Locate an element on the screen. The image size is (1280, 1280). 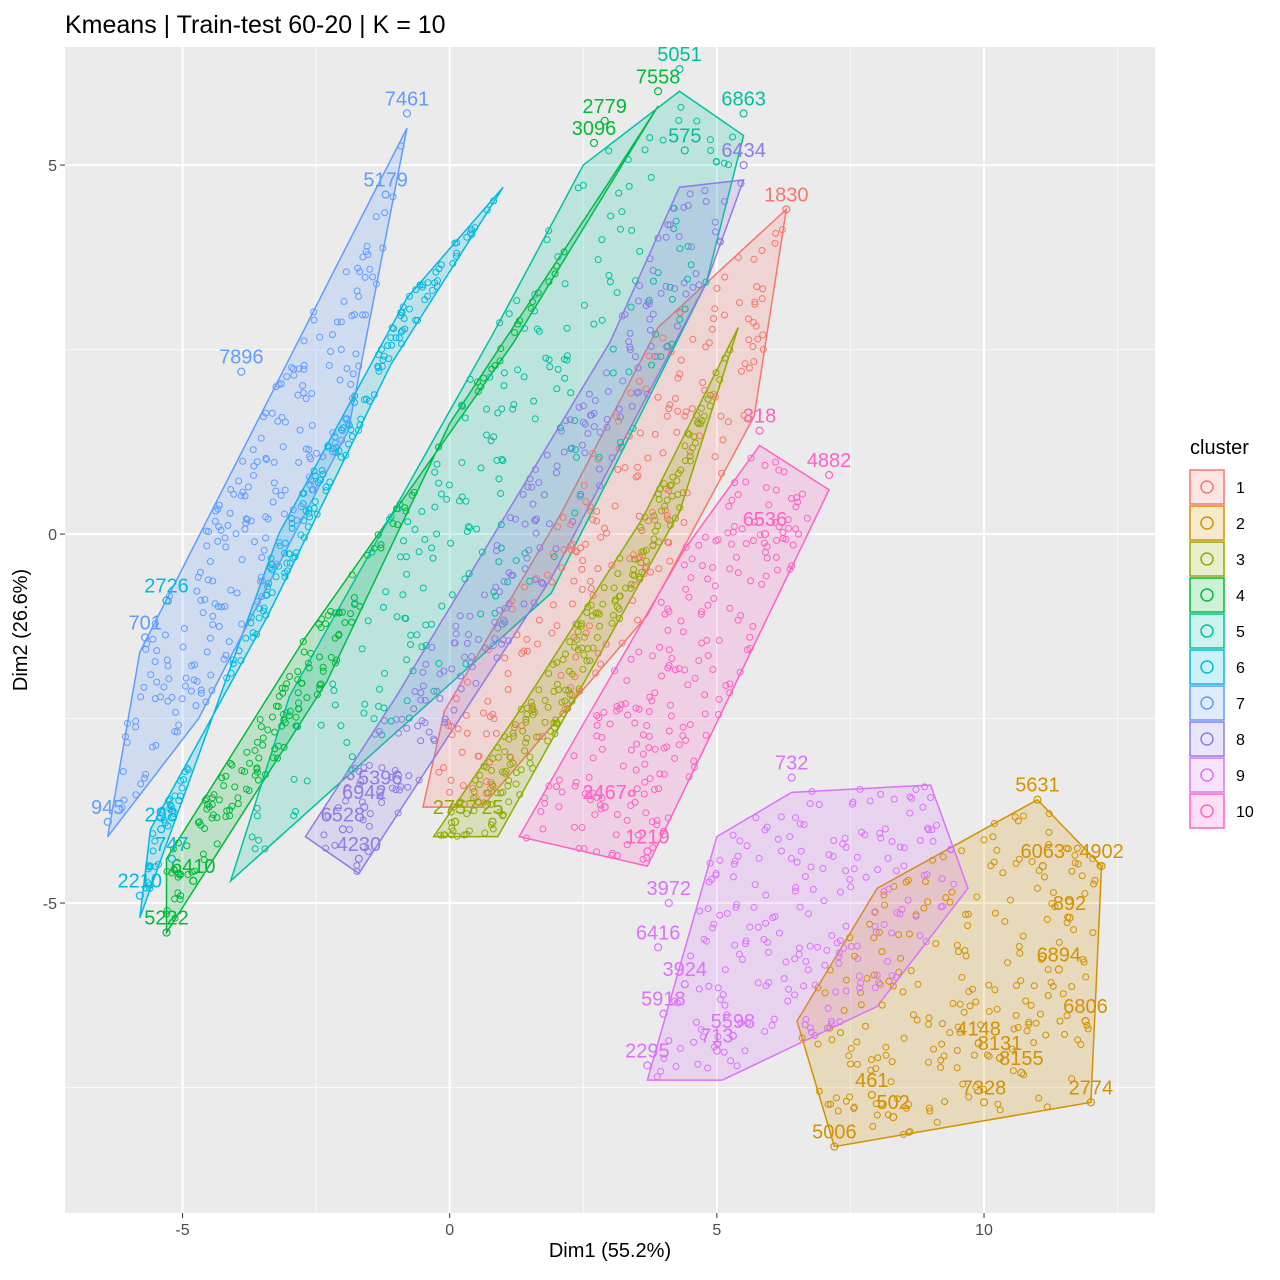
point-label: 5631 is located at coordinates (1037, 786).